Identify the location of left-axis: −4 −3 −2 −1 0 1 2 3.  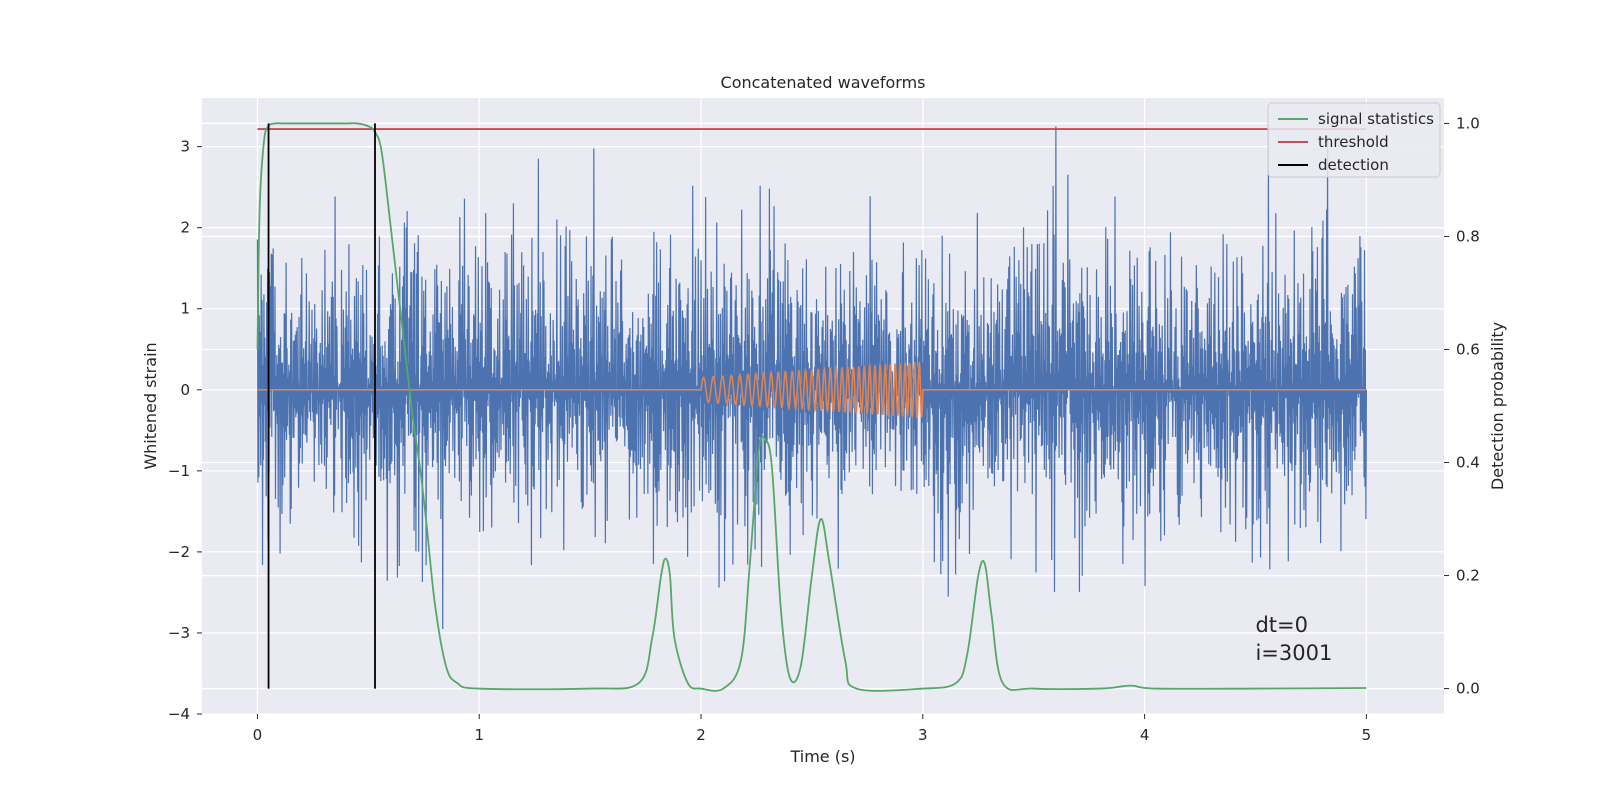
(185, 430).